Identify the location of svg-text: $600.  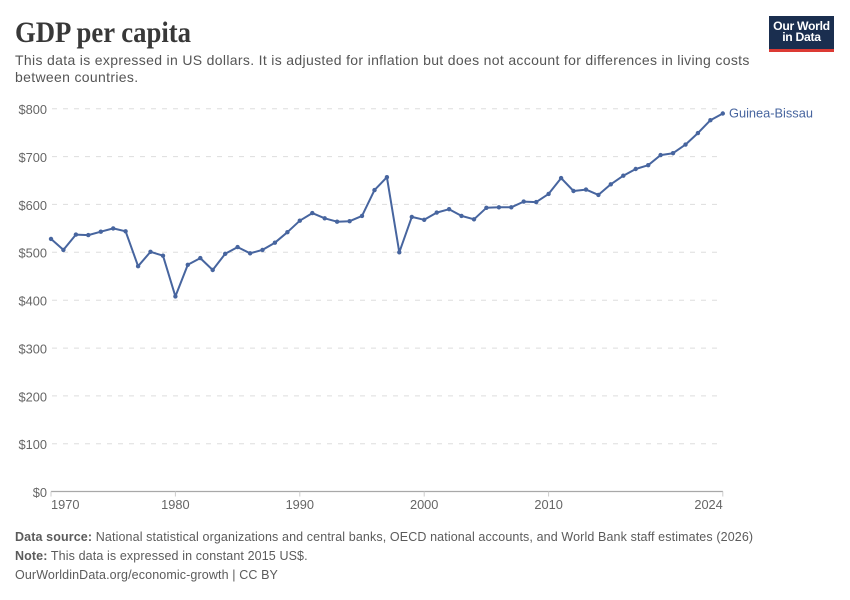
(33, 205).